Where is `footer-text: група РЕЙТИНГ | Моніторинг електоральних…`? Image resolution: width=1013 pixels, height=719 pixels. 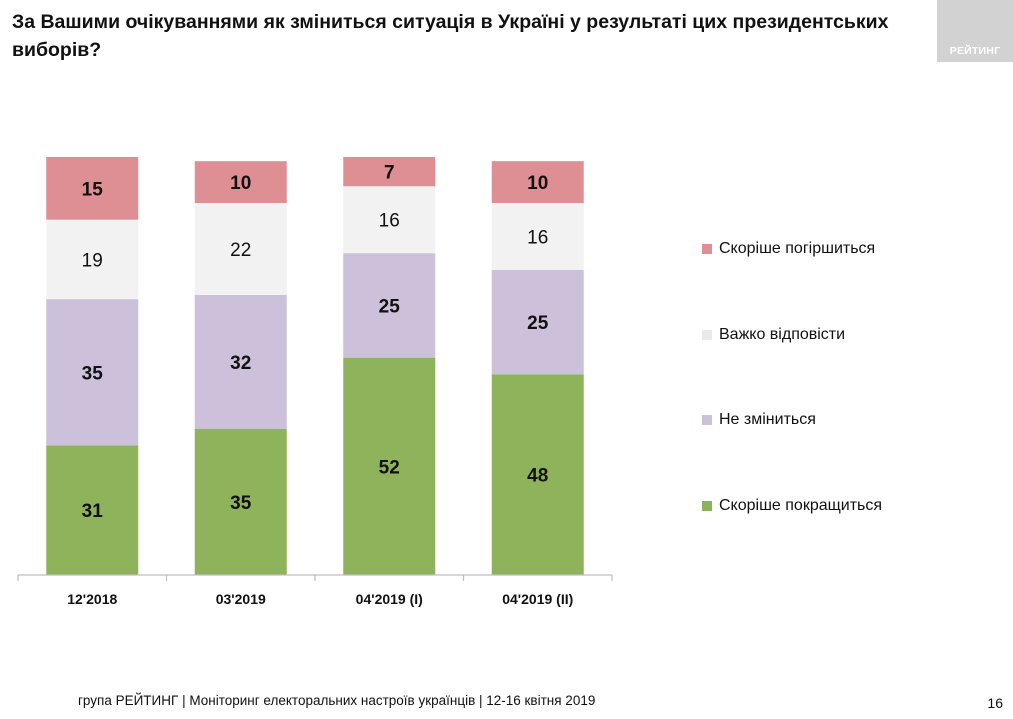 footer-text: група РЕЙТИНГ | Моніторинг електоральних… is located at coordinates (337, 700).